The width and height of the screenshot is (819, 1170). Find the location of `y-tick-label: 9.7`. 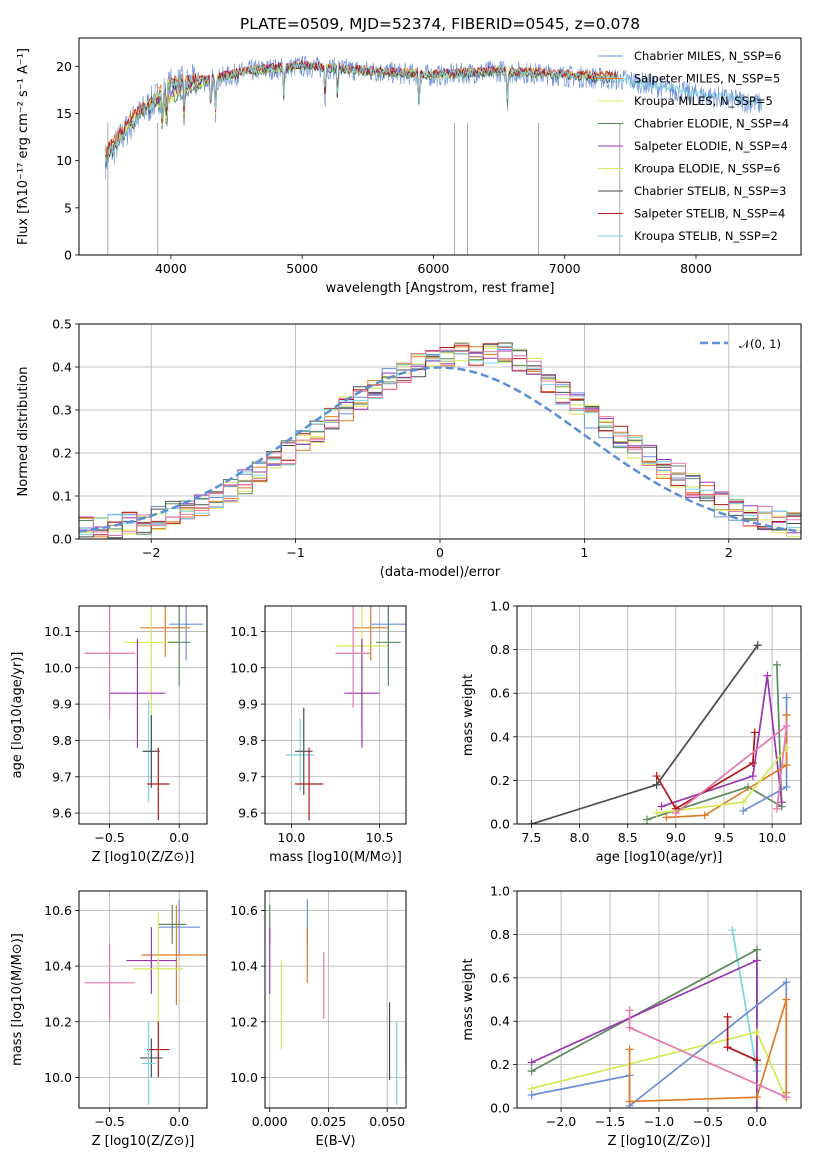

y-tick-label: 9.7 is located at coordinates (248, 776).